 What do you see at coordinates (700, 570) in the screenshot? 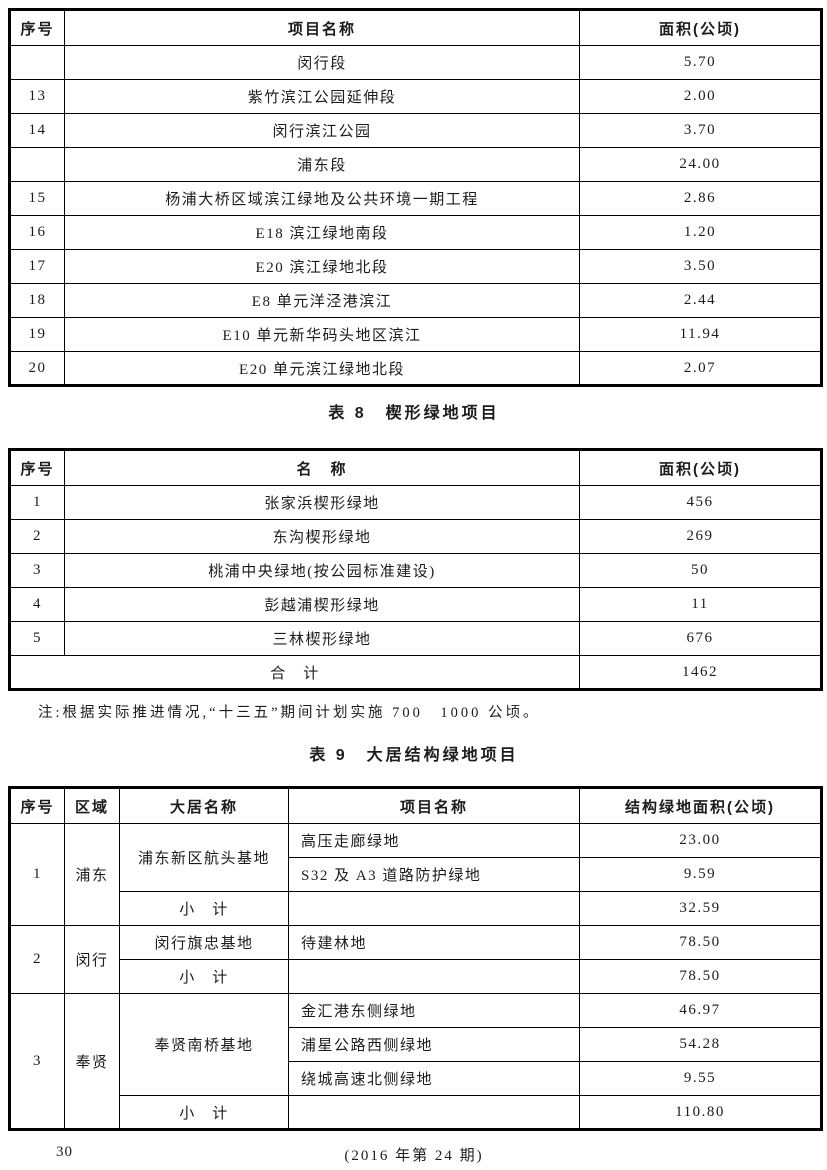
I see `cell-area: 50` at bounding box center [700, 570].